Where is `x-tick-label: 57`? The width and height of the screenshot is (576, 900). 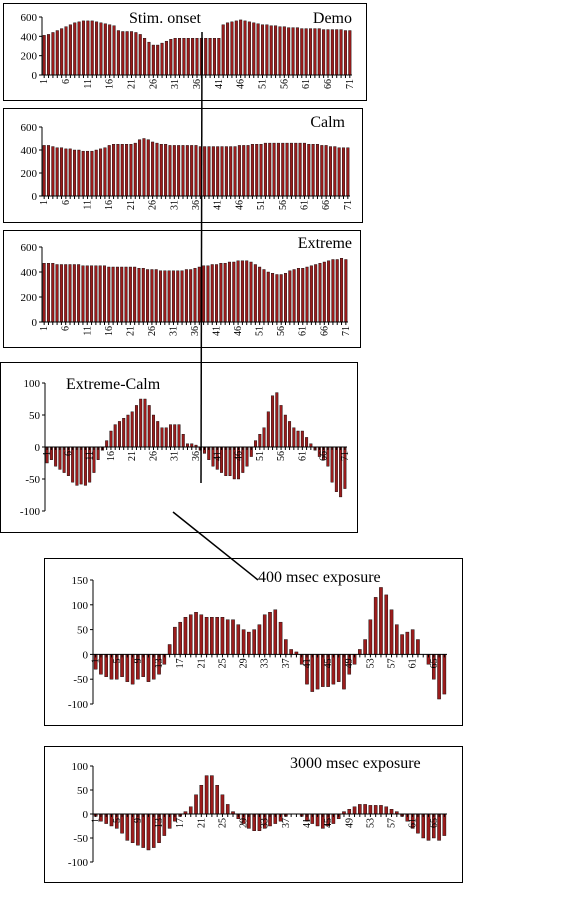 x-tick-label: 57 is located at coordinates (392, 823).